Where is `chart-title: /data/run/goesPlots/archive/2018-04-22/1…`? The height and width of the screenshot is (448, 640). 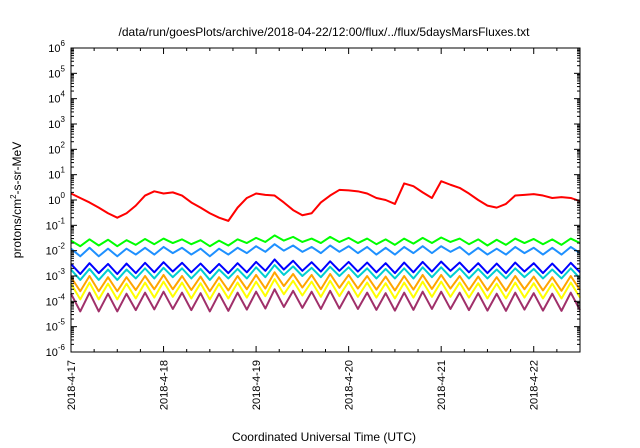 chart-title: /data/run/goesPlots/archive/2018-04-22/1… is located at coordinates (325, 32).